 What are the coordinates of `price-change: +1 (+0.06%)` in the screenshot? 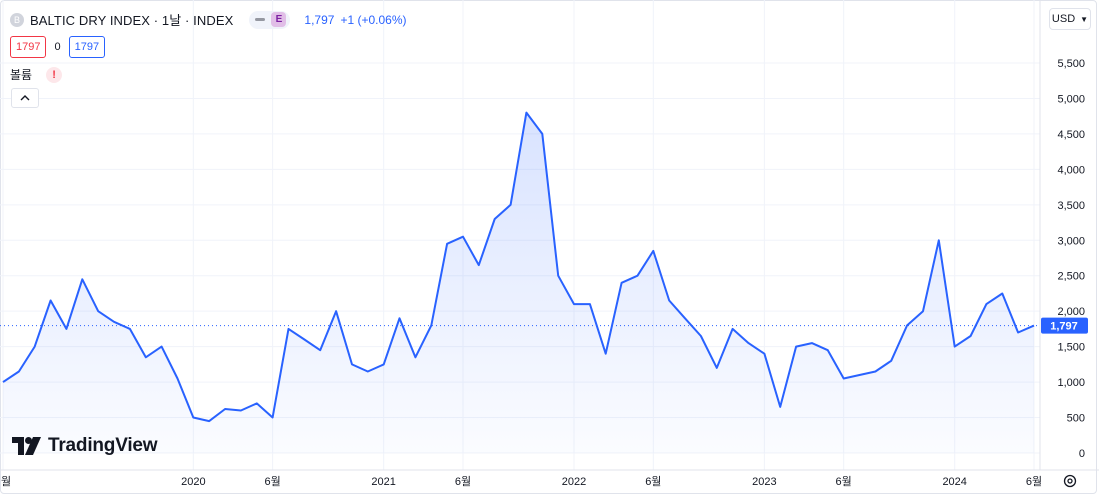 It's located at (373, 19).